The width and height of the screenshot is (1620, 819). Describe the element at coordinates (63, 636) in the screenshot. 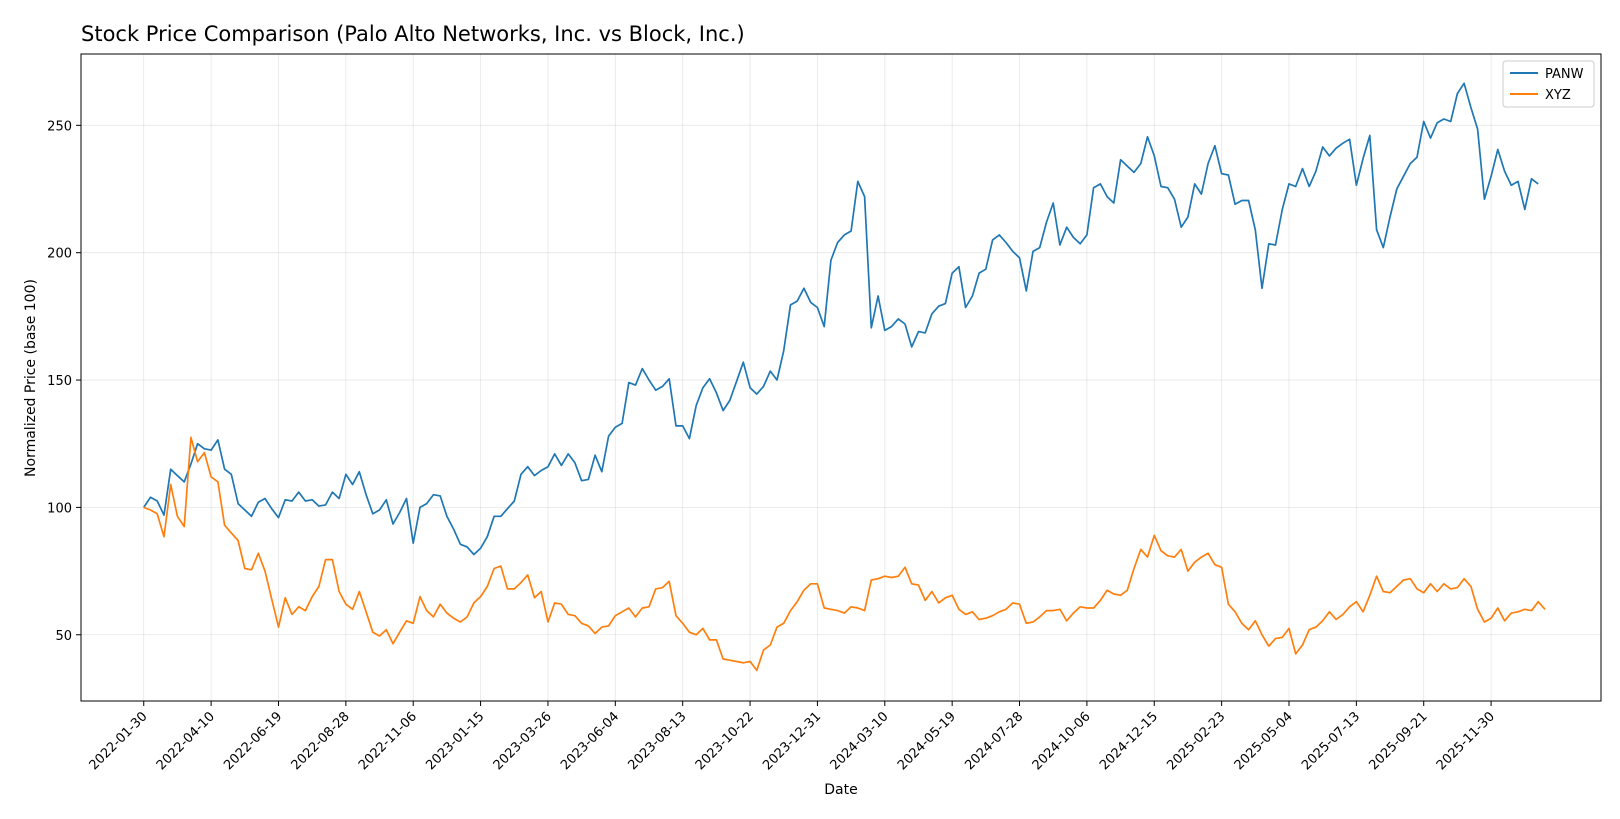

I see `y-tick-label: 50` at that location.